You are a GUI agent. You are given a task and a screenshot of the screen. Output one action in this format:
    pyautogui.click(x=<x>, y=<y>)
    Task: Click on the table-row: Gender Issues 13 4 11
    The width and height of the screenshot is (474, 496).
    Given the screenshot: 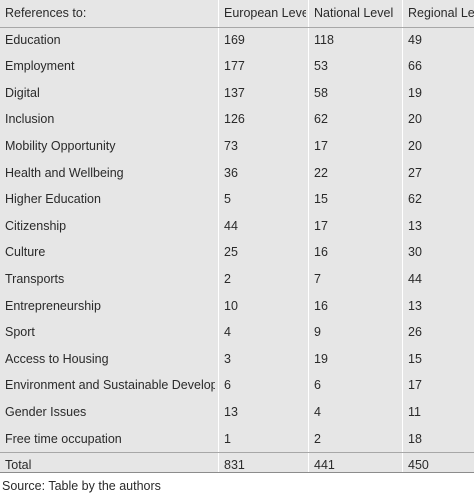 What is the action you would take?
    pyautogui.click(x=237, y=412)
    